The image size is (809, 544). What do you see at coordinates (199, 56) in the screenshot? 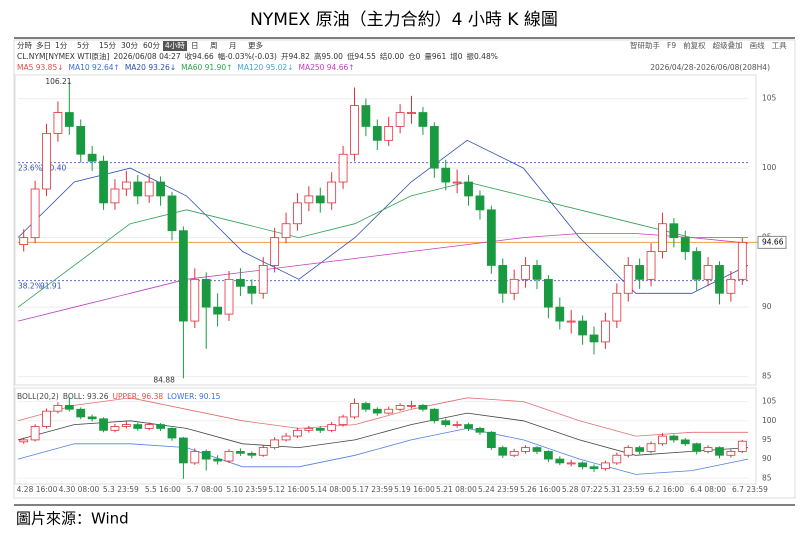
I see `quote-info: 收94.66` at bounding box center [199, 56].